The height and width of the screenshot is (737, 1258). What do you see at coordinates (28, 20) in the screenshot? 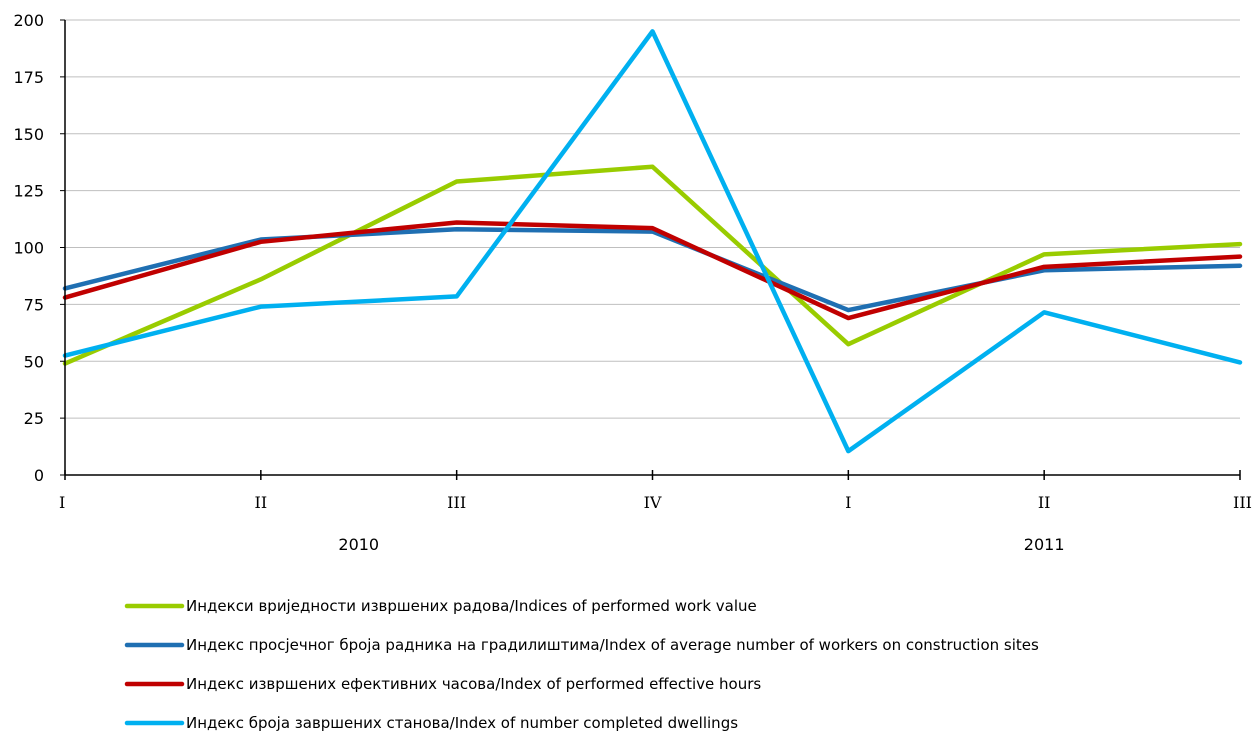
I see `y-tick-label: 200` at bounding box center [28, 20].